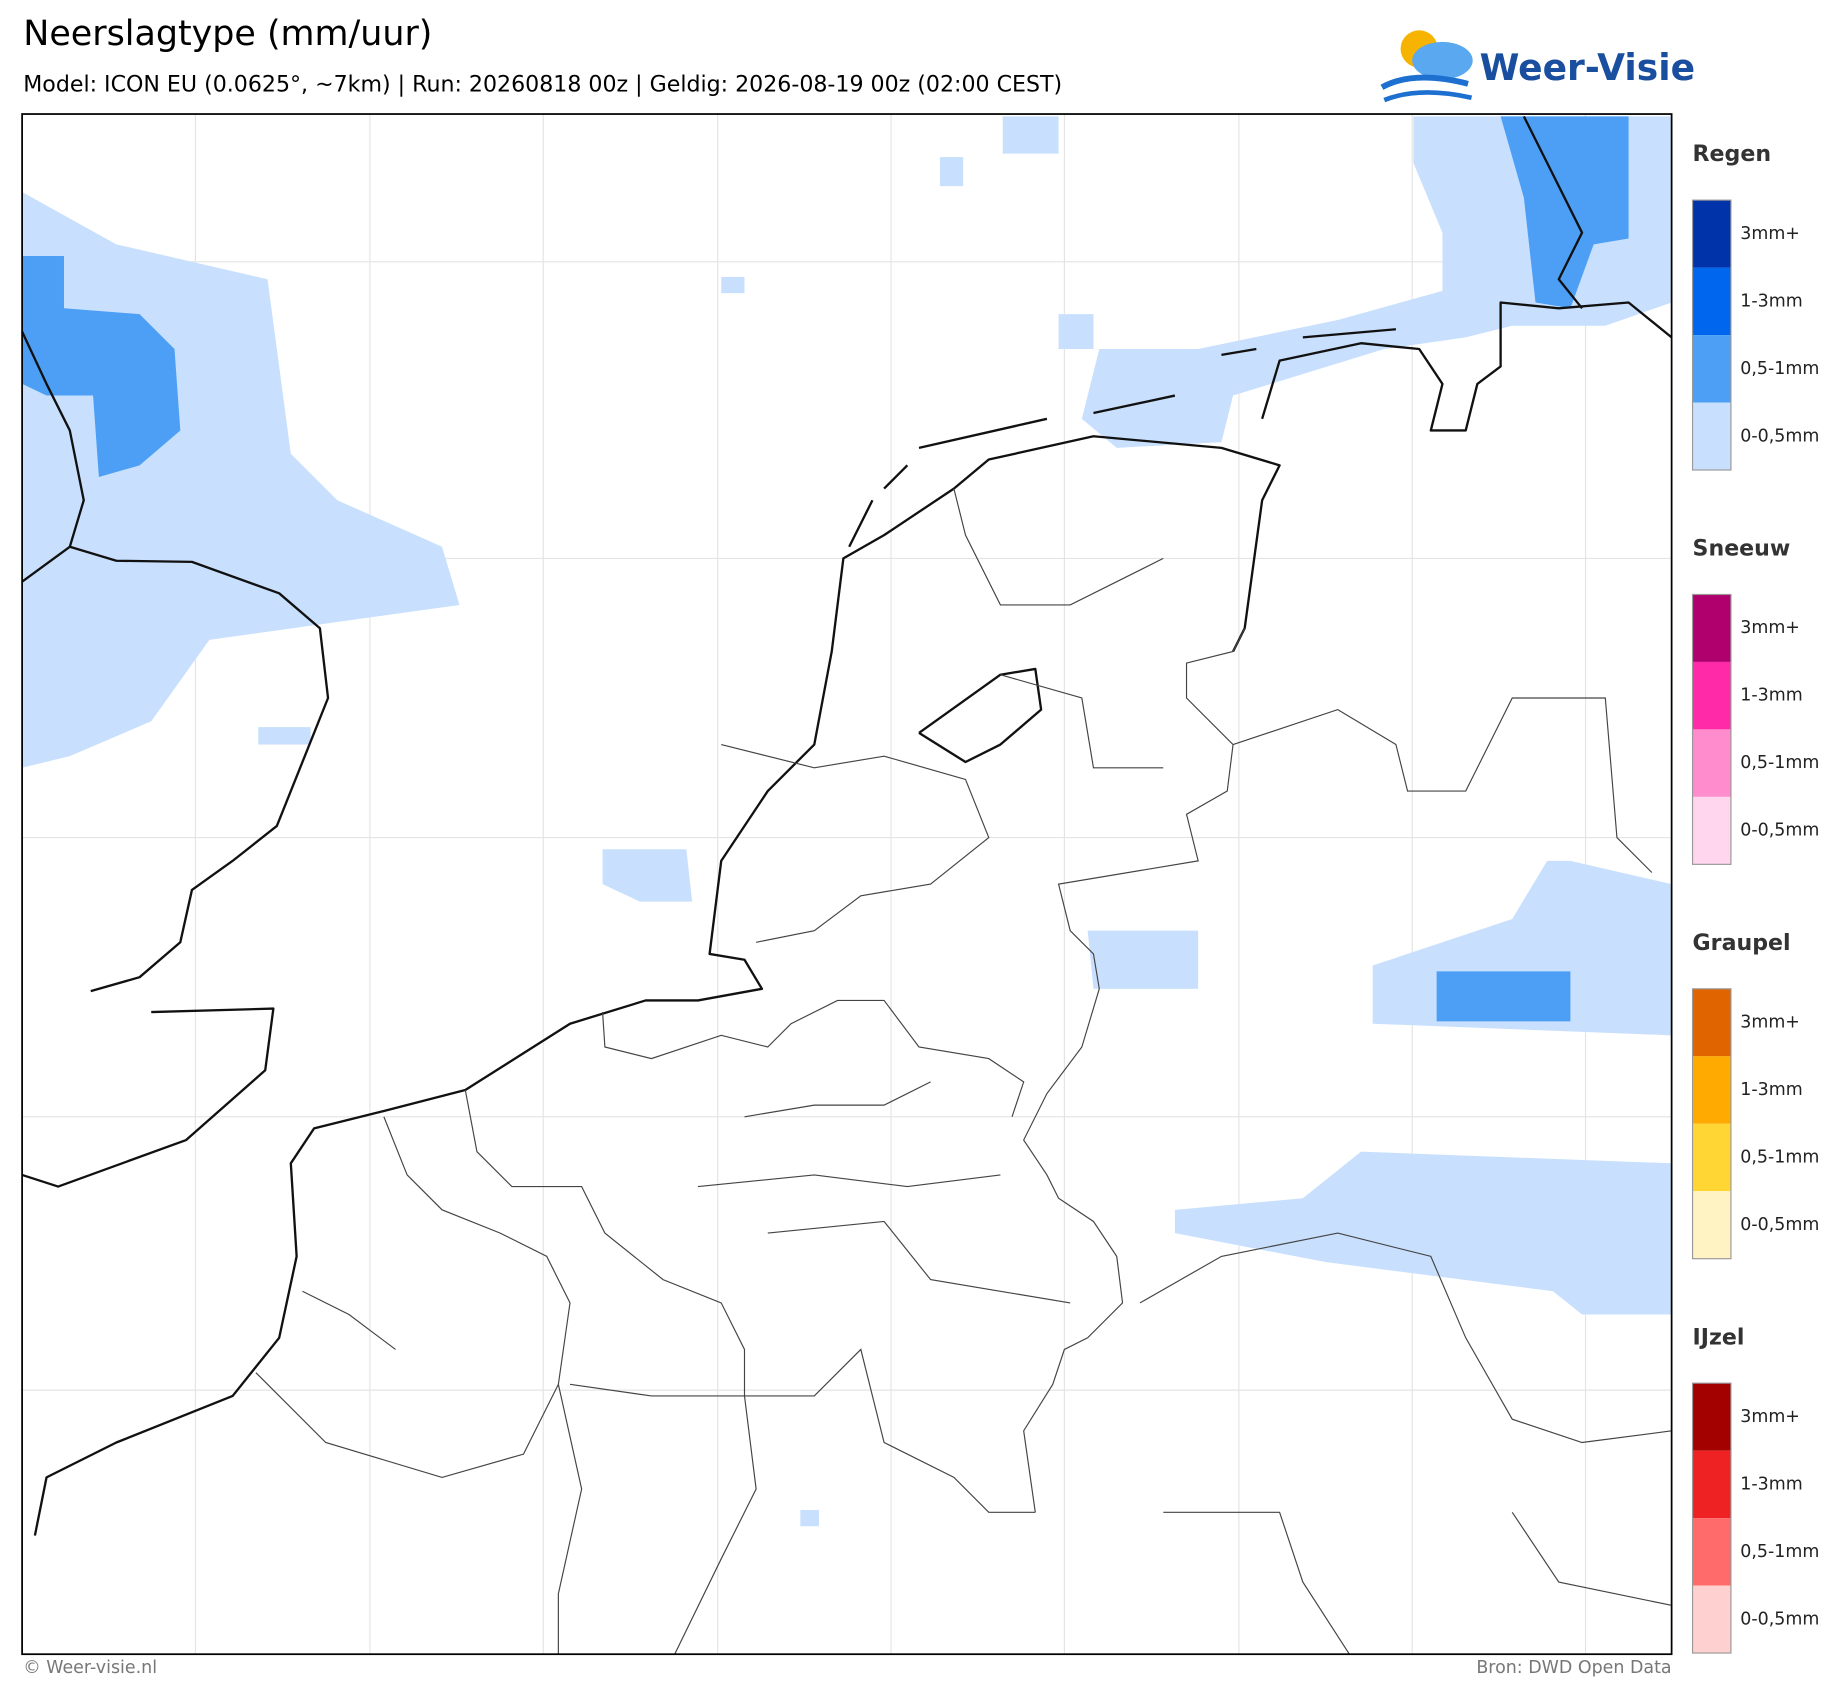 Image resolution: width=1824 pixels, height=1681 pixels. I want to click on legend-title: Graupel, so click(1742, 943).